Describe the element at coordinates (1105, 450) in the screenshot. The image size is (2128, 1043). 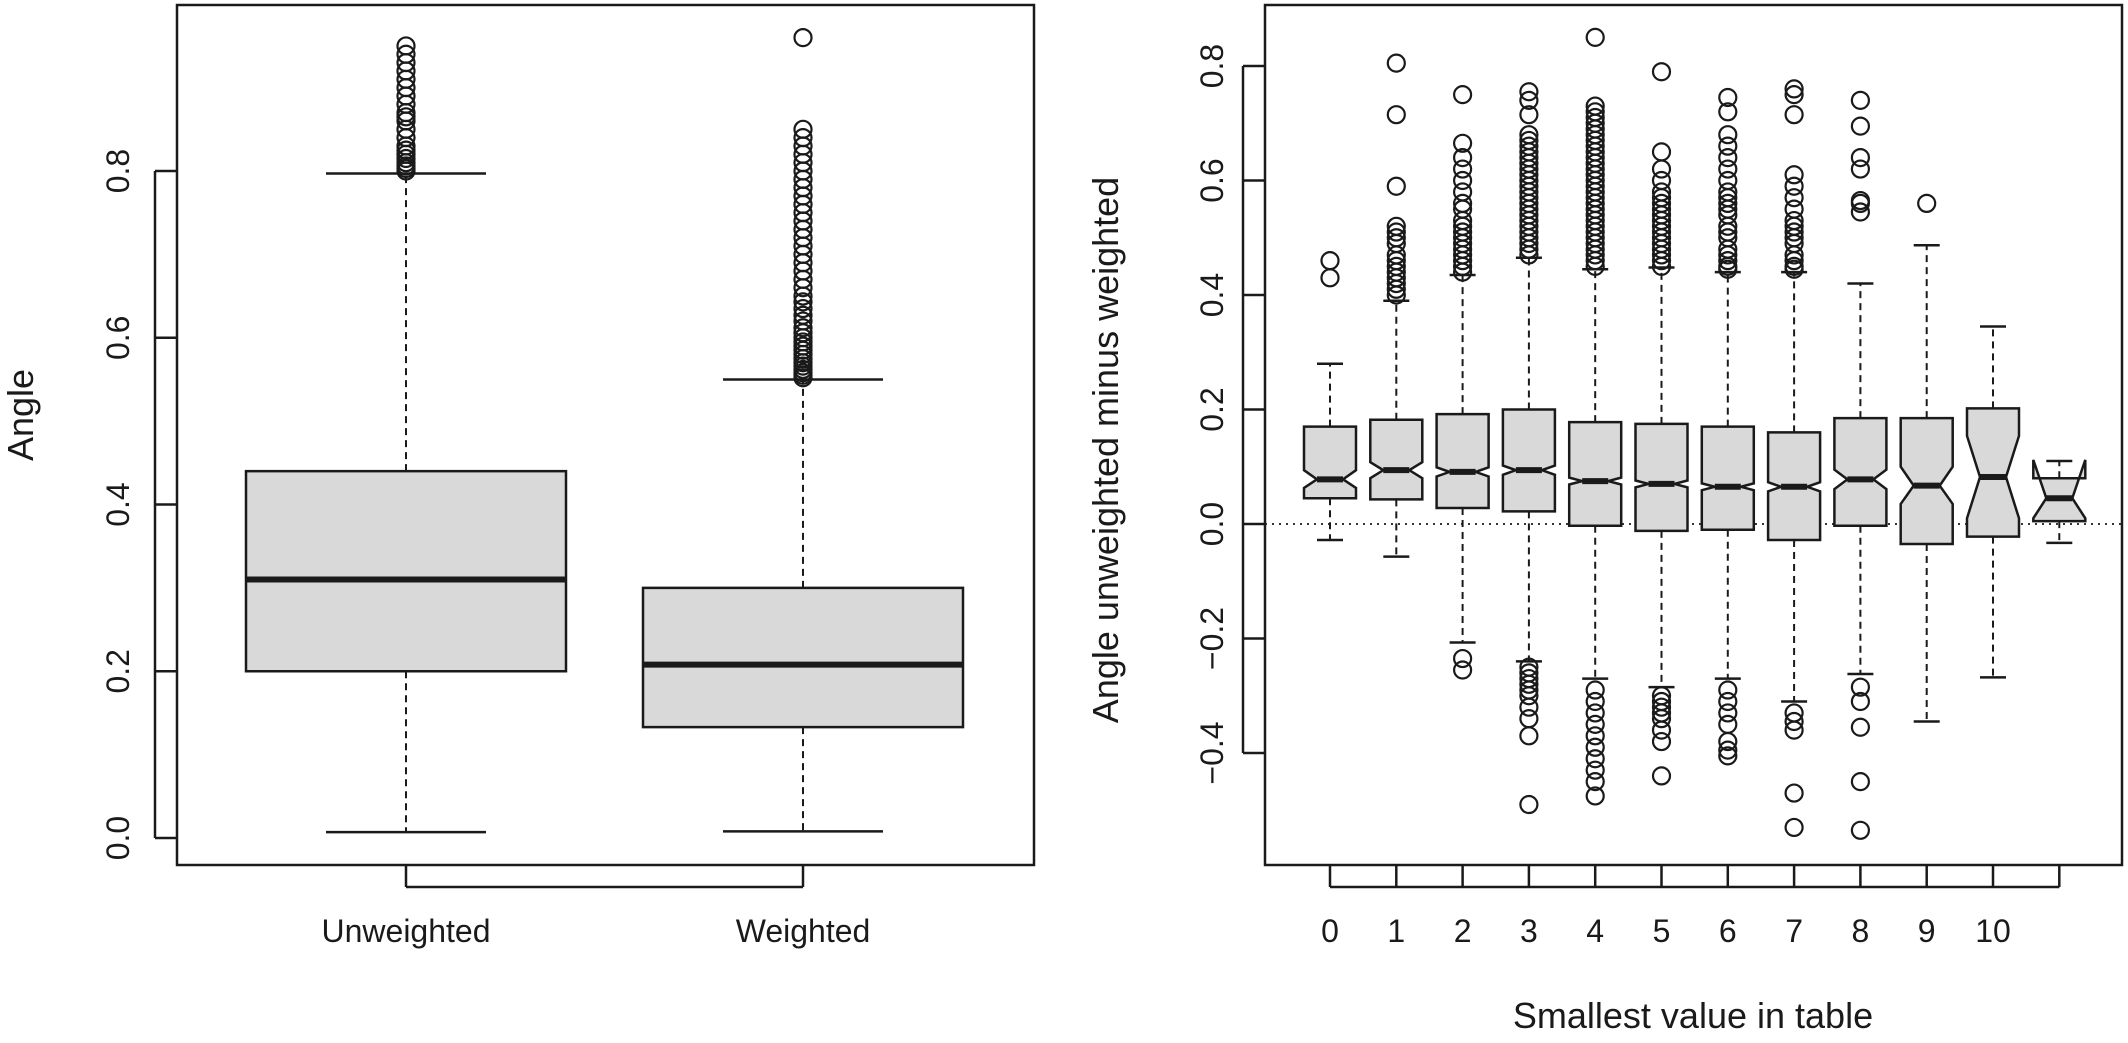
I see `right-y-axis-label: Angle unweighted minus weighted` at that location.